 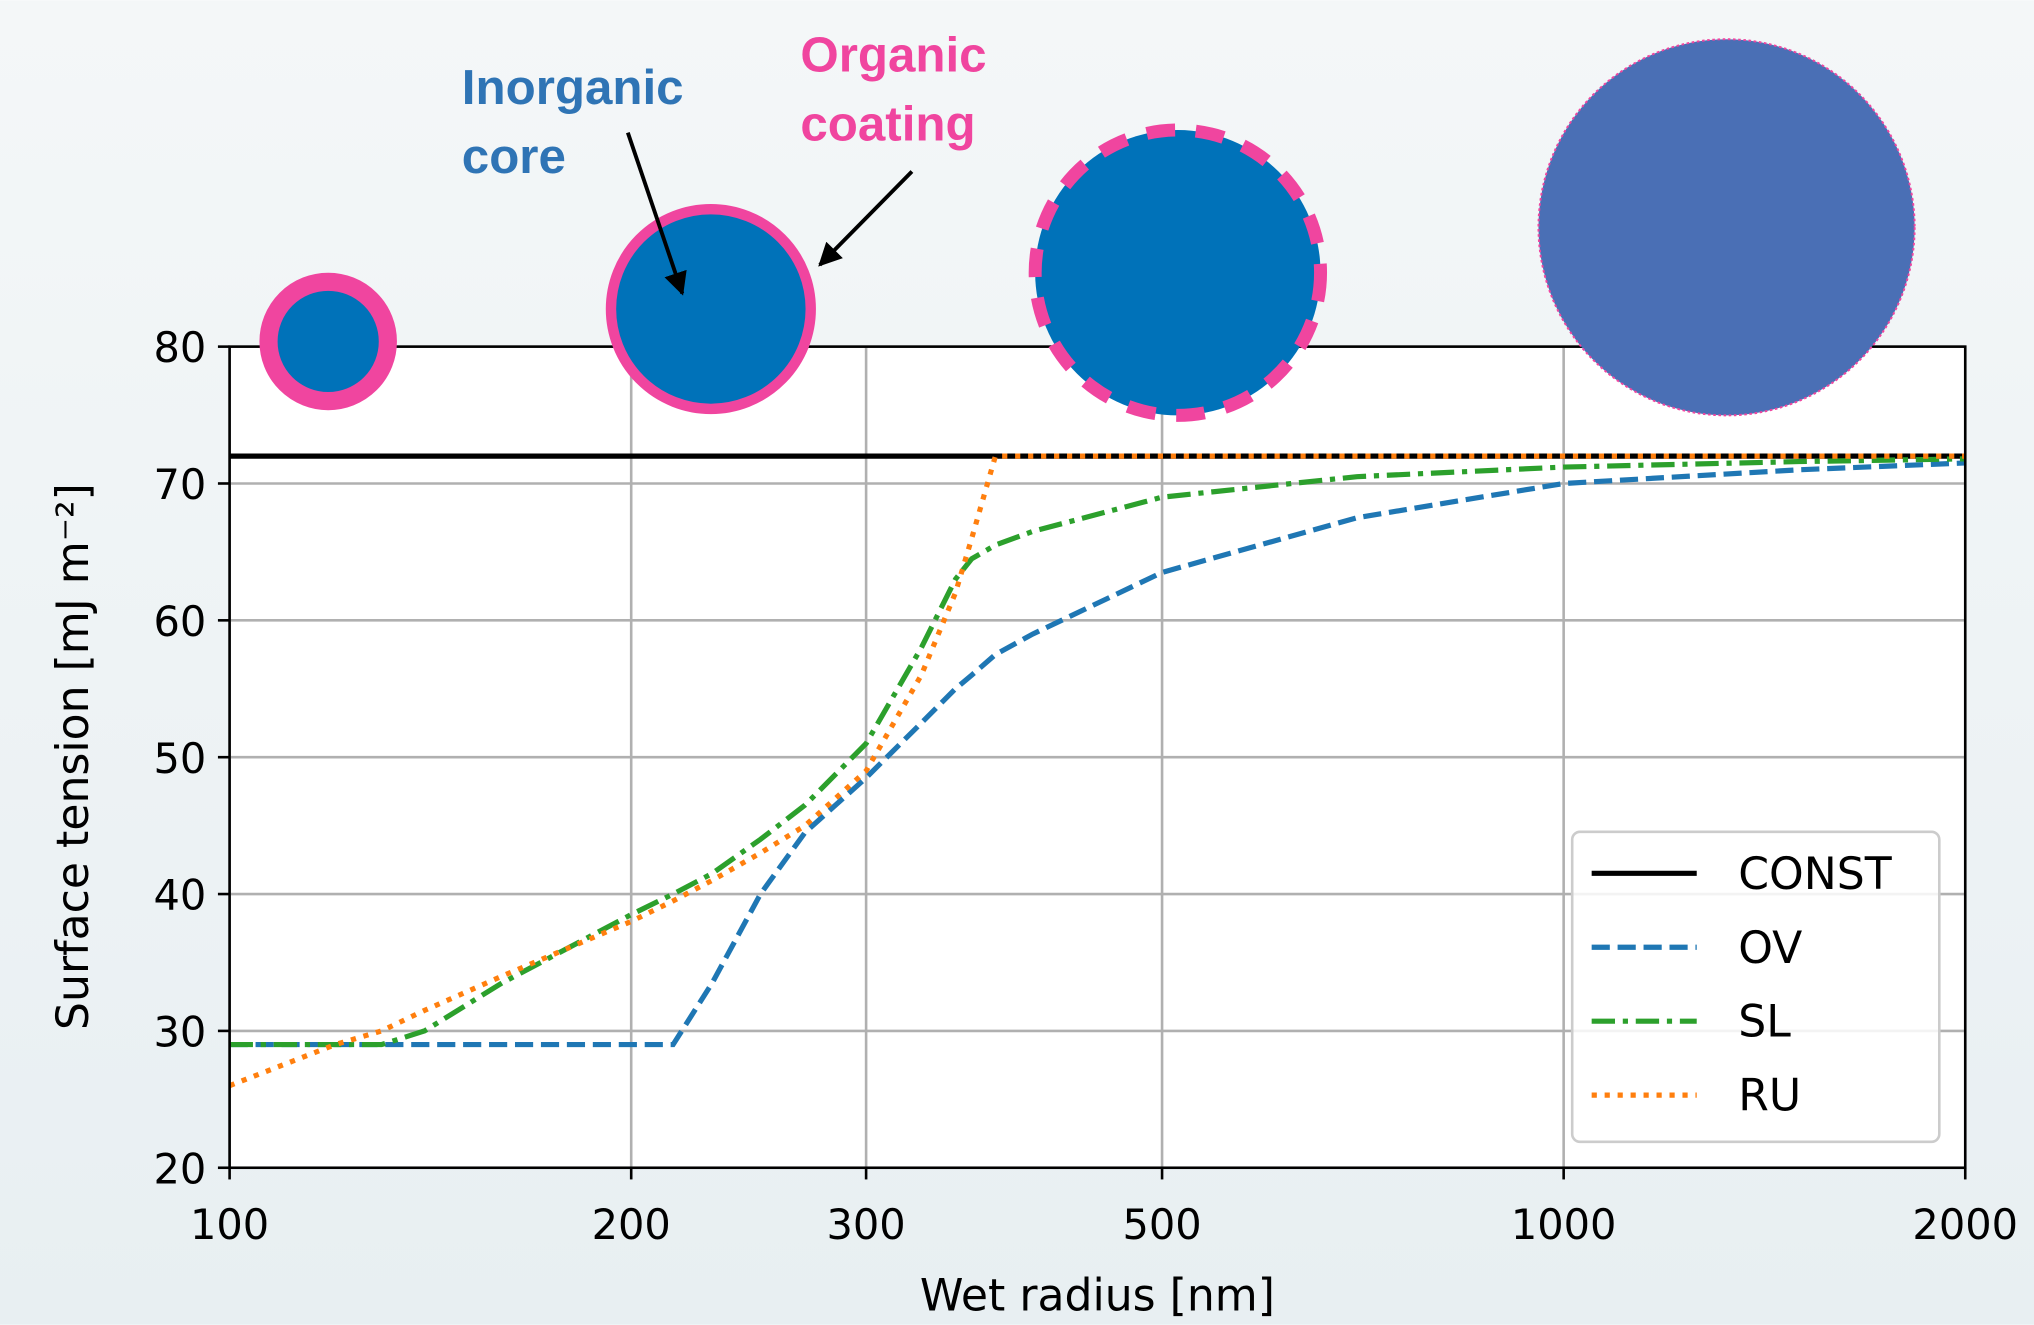 What do you see at coordinates (328, 341) in the screenshot?
I see `particle-small` at bounding box center [328, 341].